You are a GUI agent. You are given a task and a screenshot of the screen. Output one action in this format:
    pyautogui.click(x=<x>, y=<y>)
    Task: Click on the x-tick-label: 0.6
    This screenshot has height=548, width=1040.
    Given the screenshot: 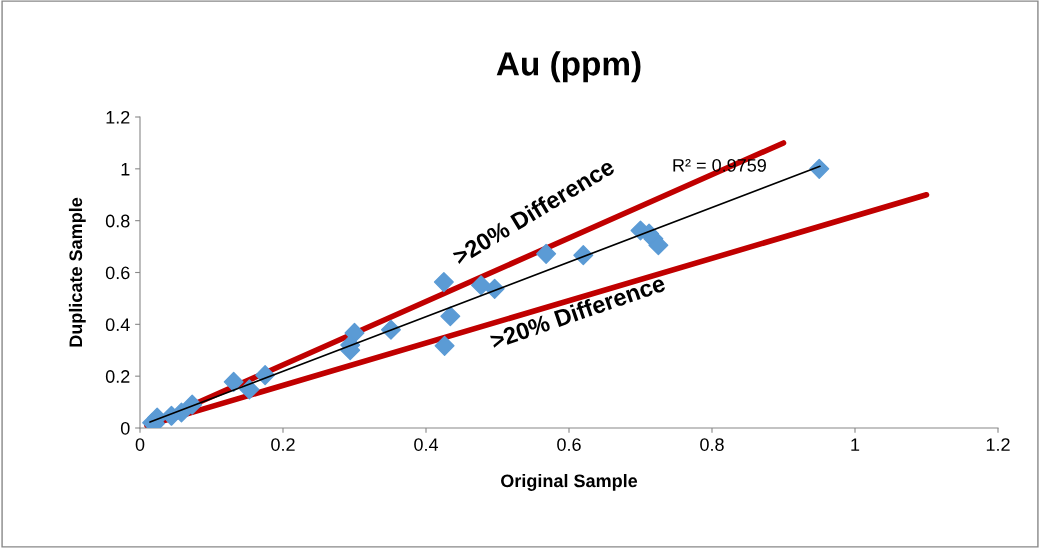 What is the action you would take?
    pyautogui.click(x=569, y=444)
    